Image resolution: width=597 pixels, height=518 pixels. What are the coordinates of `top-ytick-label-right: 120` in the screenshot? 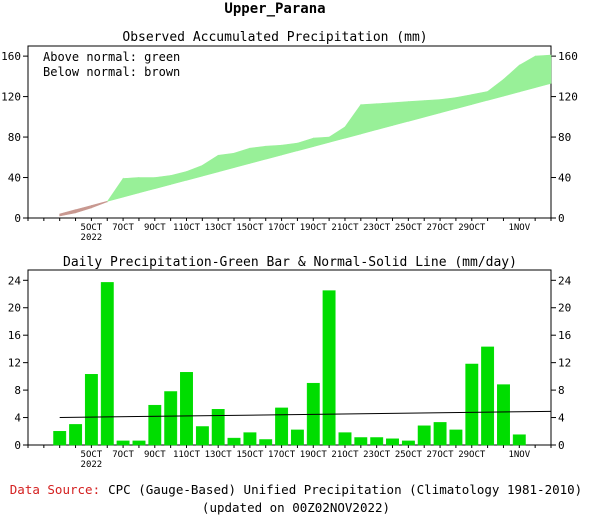 It's located at (568, 97).